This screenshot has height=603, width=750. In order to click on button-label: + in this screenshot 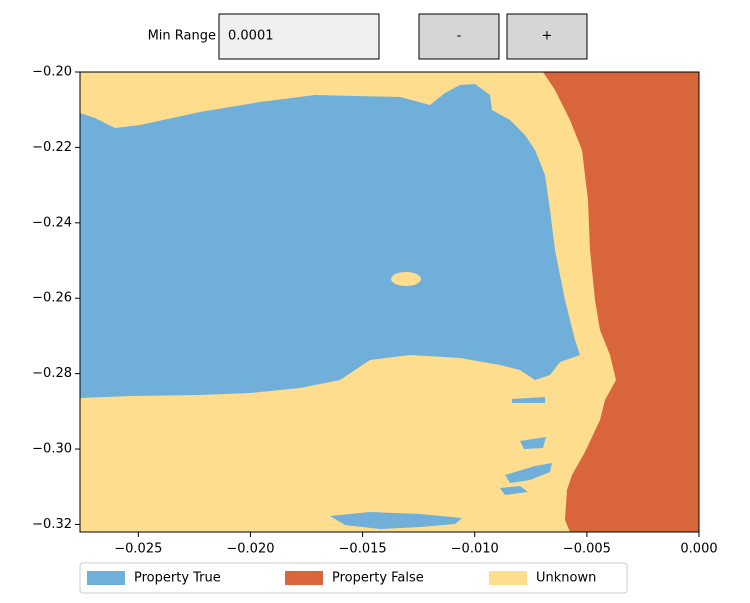, I will do `click(547, 36)`.